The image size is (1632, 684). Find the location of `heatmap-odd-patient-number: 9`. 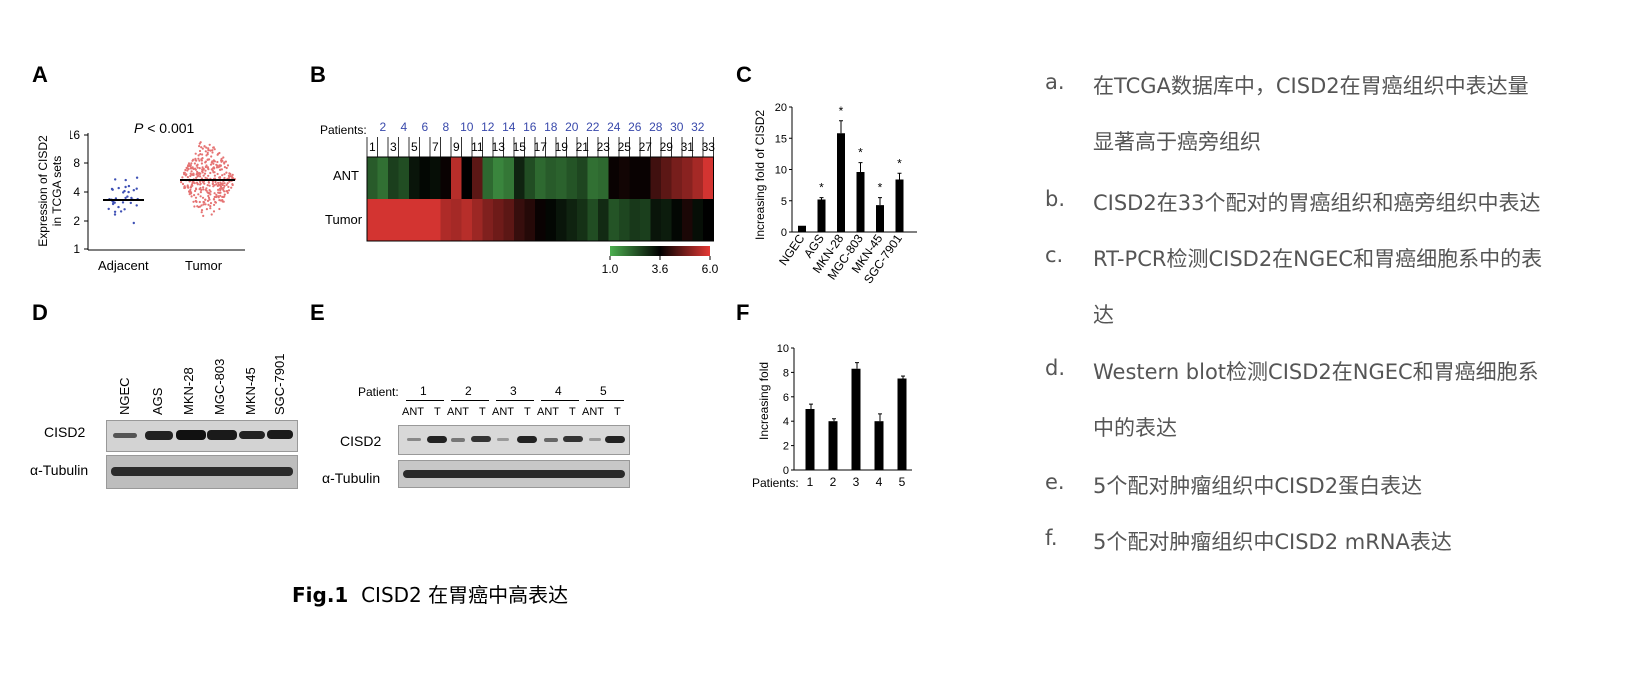

heatmap-odd-patient-number: 9 is located at coordinates (456, 147).